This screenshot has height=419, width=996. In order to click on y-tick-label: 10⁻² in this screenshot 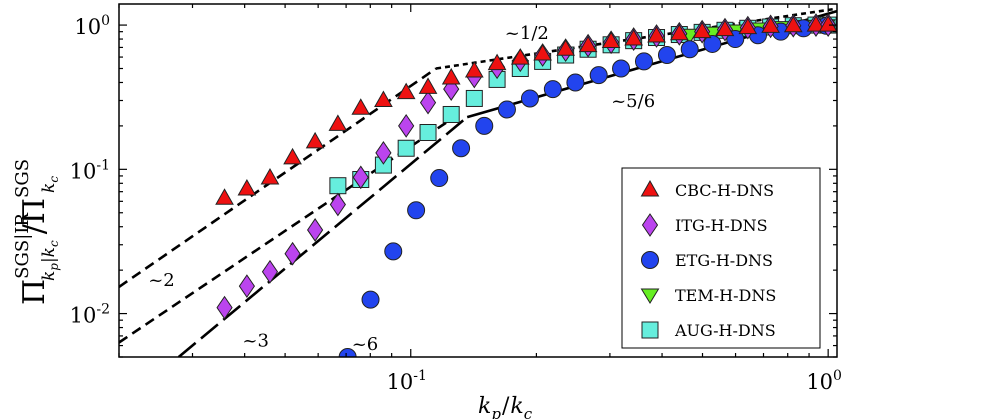, I will do `click(90, 315)`.